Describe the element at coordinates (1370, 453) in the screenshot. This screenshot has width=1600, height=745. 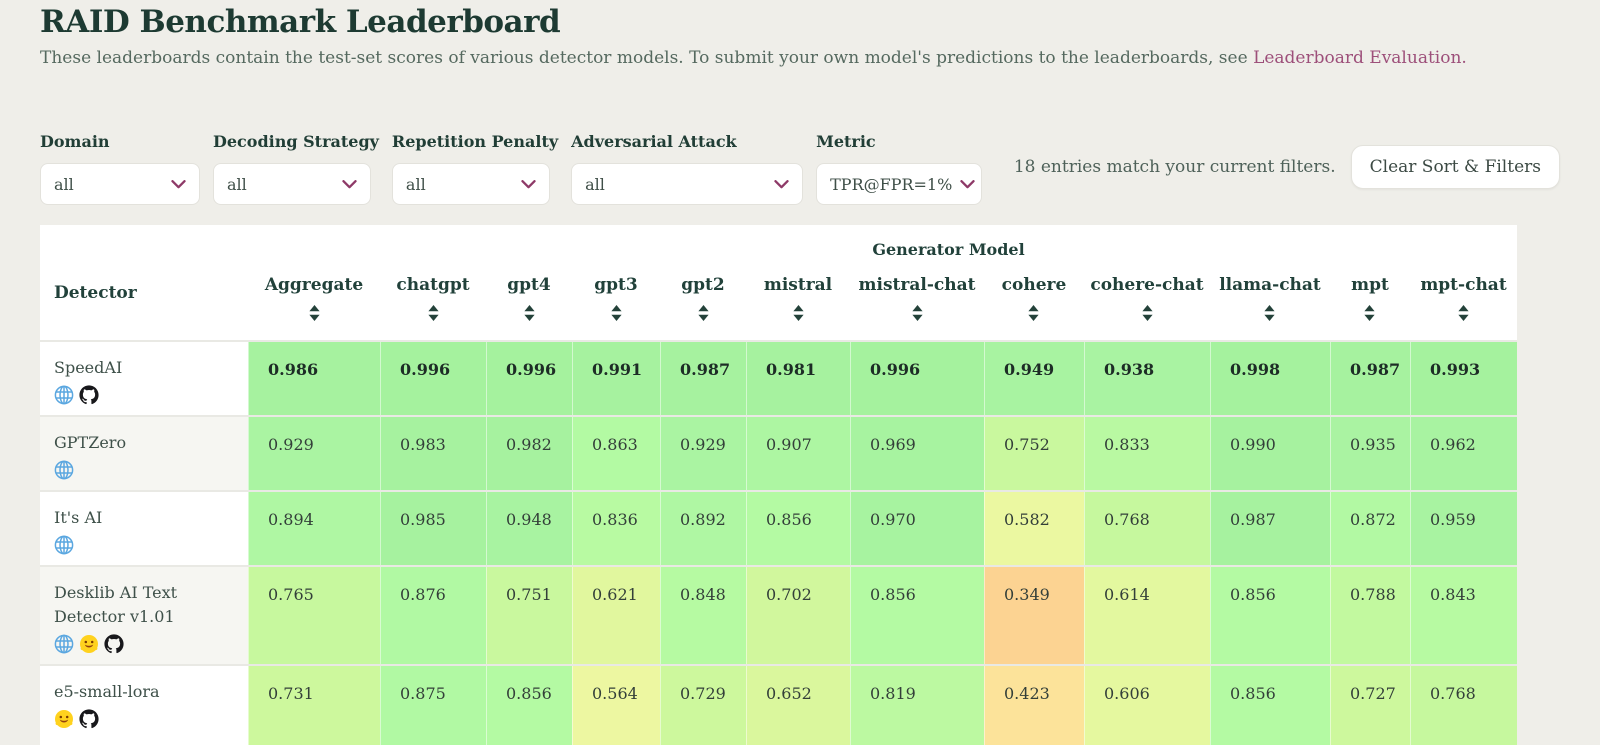
I see `score-cell-mpt: 0.935` at that location.